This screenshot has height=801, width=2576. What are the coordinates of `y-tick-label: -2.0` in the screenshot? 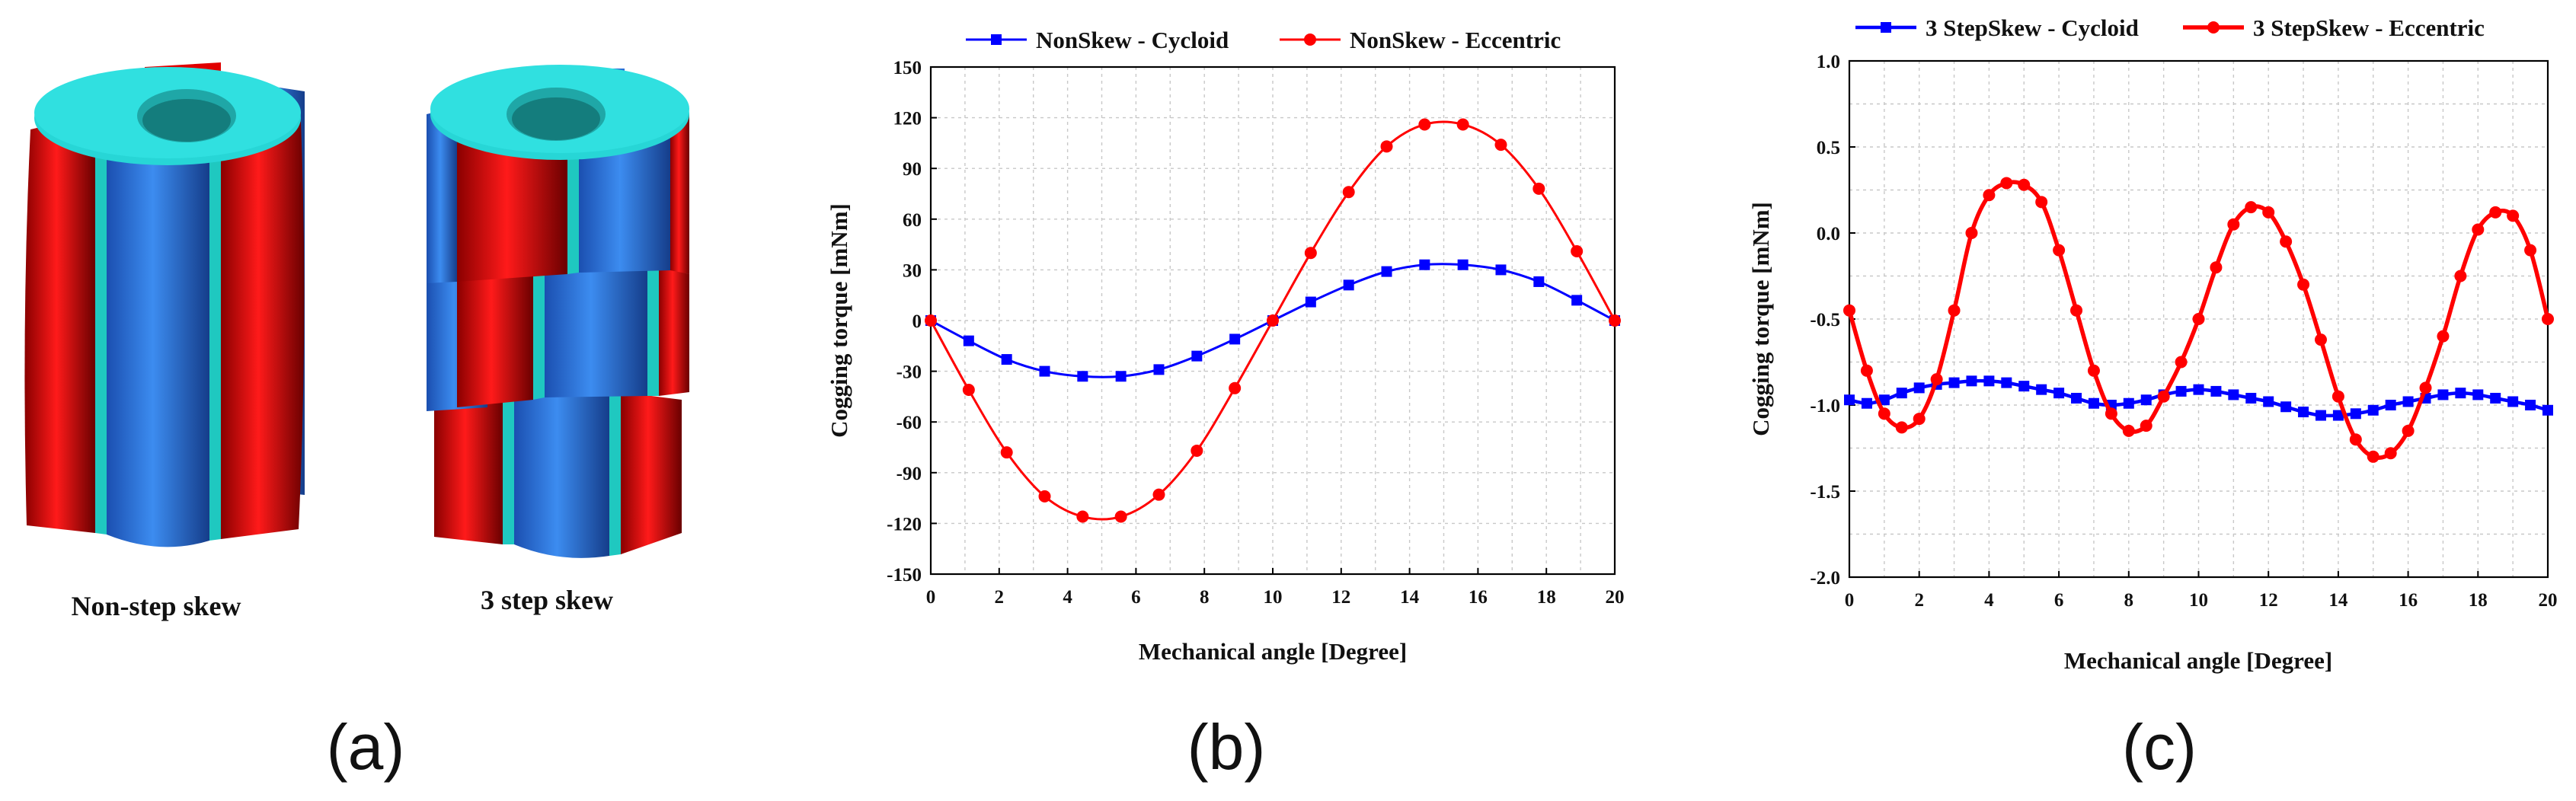 It's located at (1825, 578).